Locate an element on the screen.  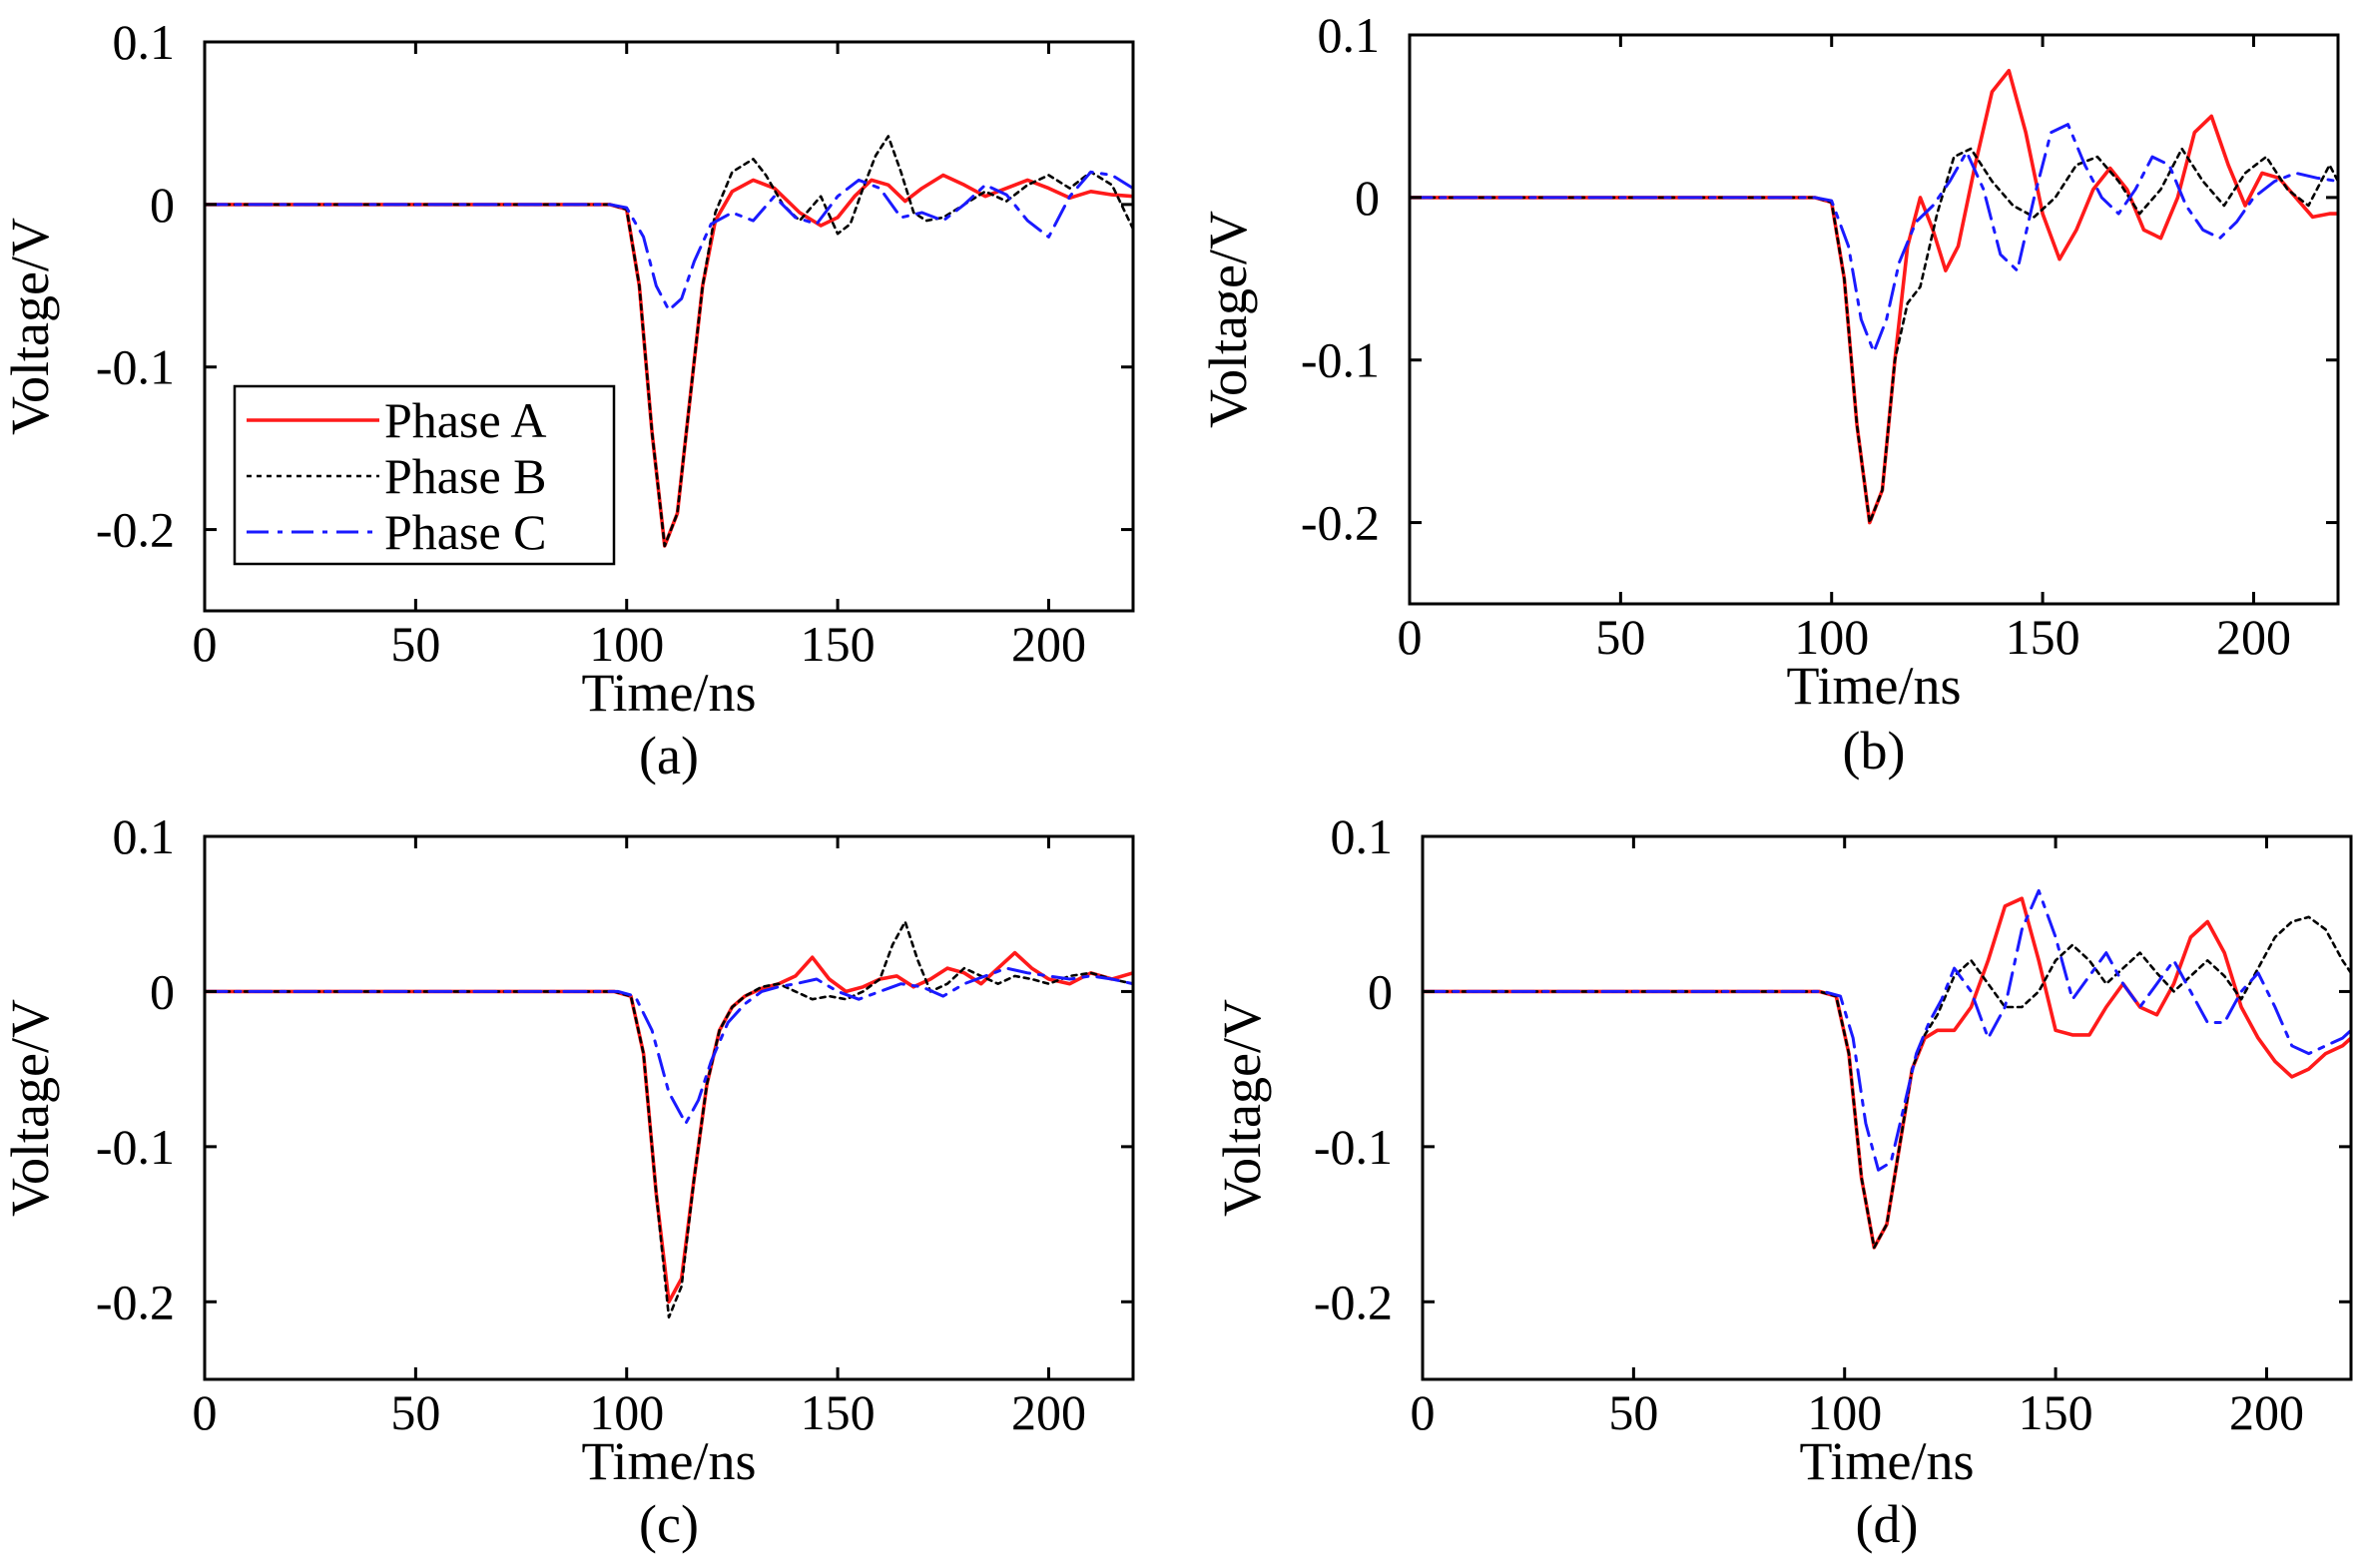
legend-label: Phase A is located at coordinates (465, 420).